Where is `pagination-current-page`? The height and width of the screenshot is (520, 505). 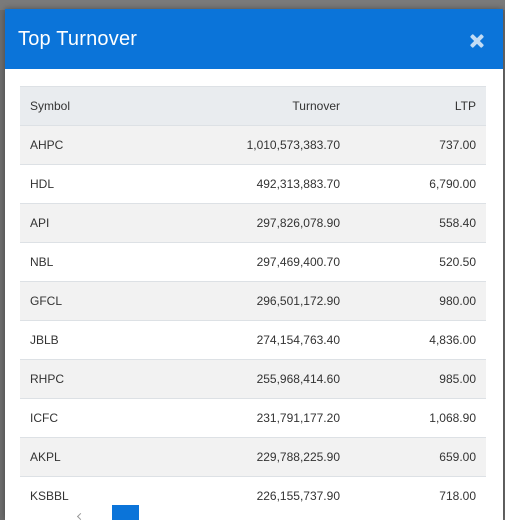 pagination-current-page is located at coordinates (125, 512).